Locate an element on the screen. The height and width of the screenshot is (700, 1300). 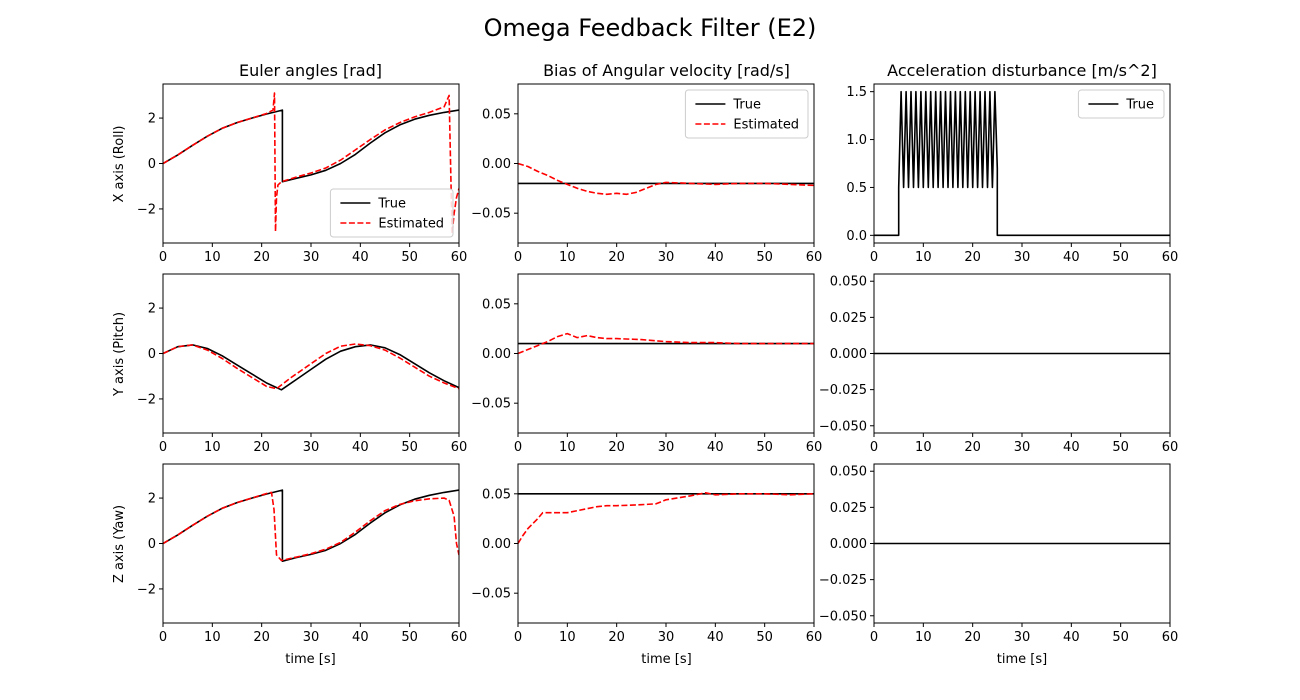
subplot-bias-roll: 0 10 20 30 40 50 60 −0.05 0.00 0.05 True Estimated is located at coordinates (646, 174).